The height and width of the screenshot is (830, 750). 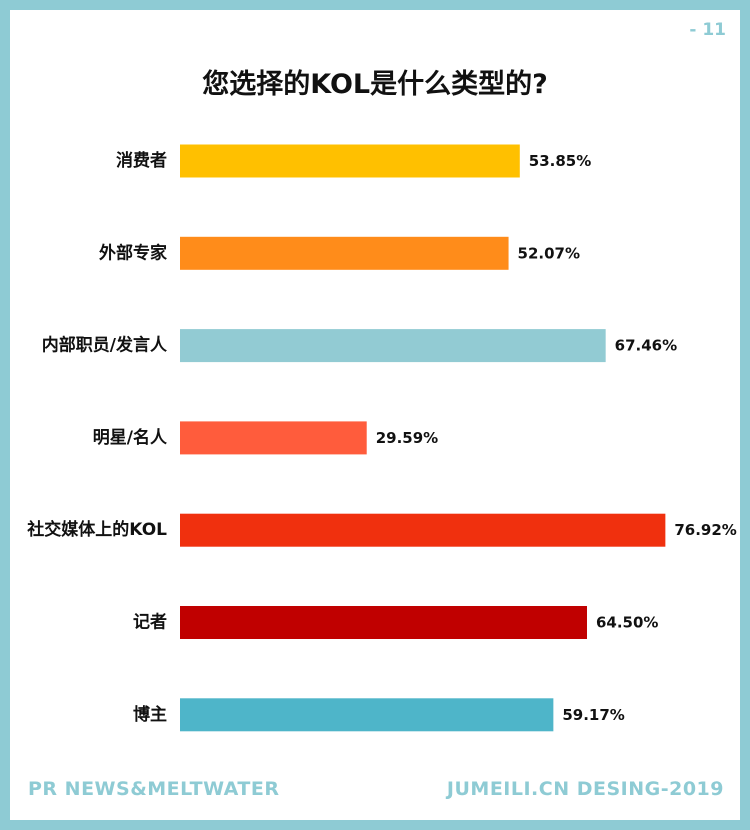 I want to click on value-label: 59.17%, so click(x=593, y=715).